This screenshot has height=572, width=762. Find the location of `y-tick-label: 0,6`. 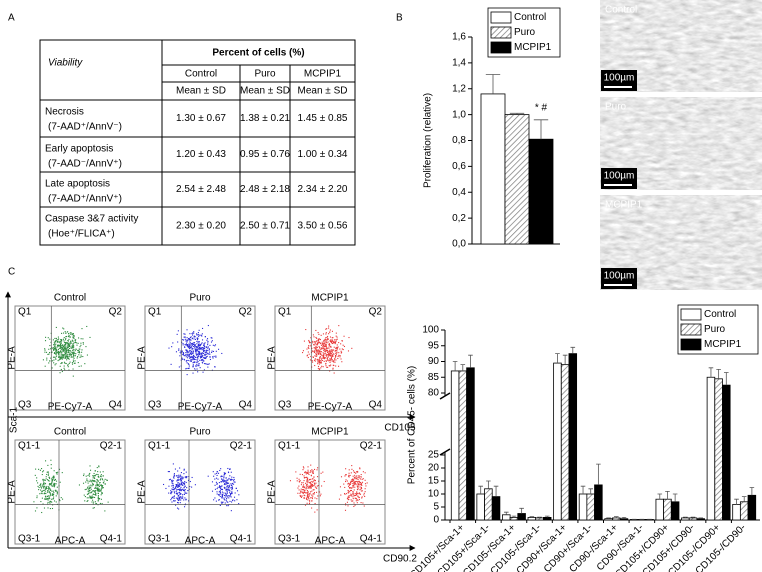

y-tick-label: 0,6 is located at coordinates (459, 166).